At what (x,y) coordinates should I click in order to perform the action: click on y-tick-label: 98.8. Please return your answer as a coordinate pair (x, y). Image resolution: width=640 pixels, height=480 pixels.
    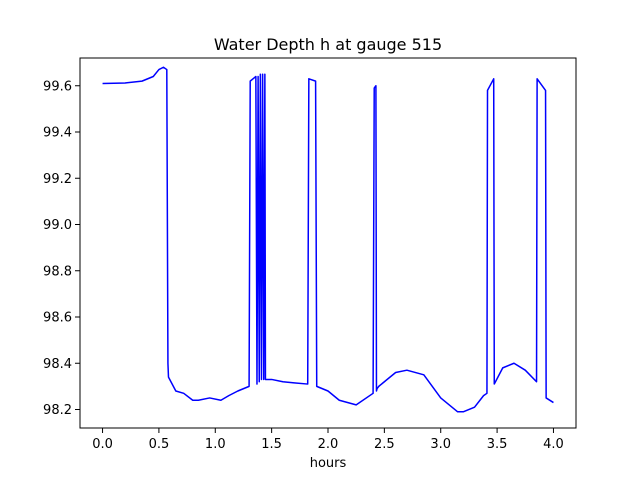
    Looking at the image, I should click on (57, 271).